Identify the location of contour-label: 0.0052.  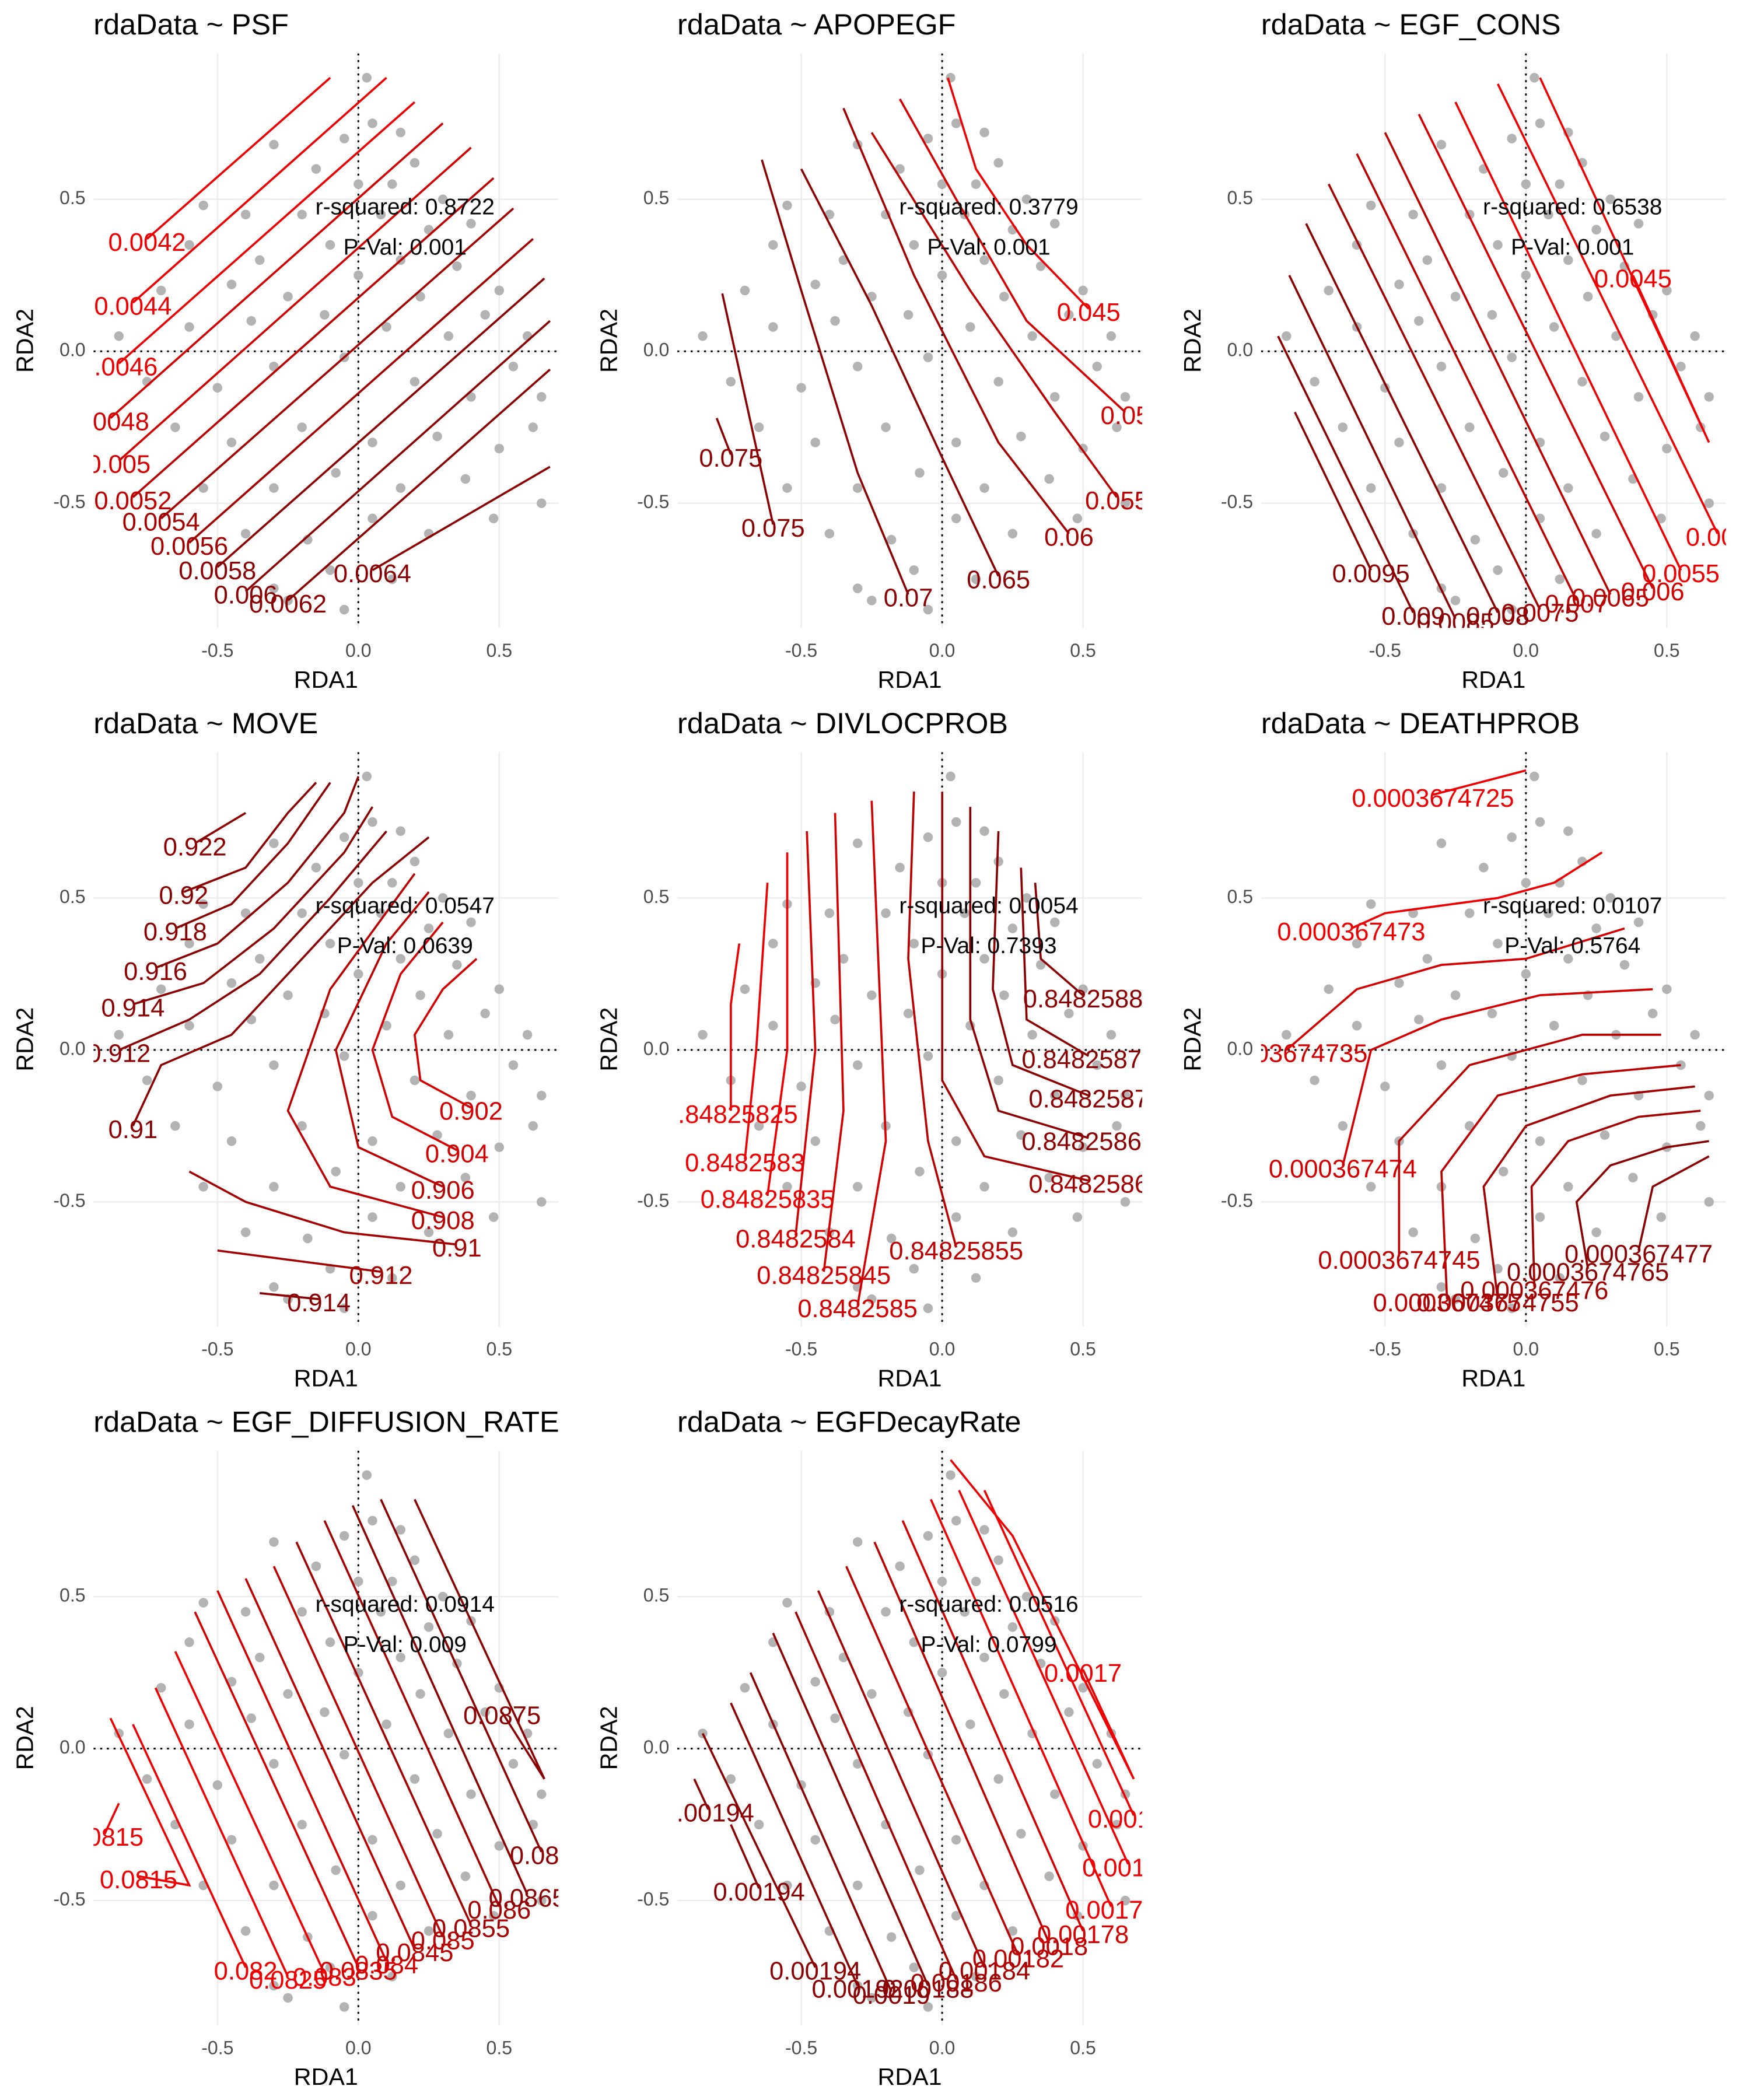
(133, 501).